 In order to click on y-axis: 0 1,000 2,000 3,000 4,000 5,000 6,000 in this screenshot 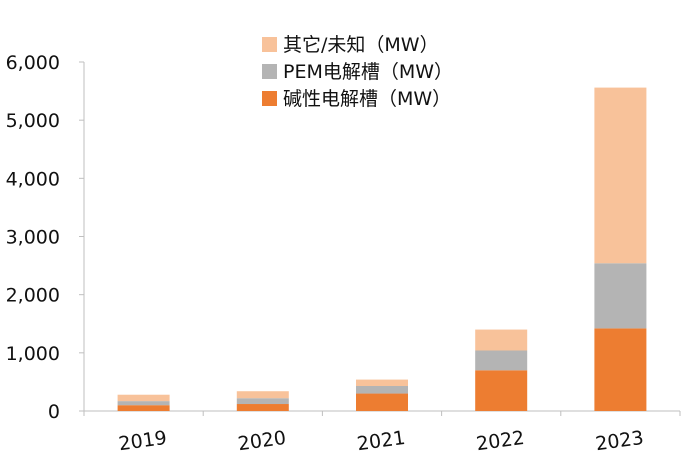, I will do `click(45, 237)`.